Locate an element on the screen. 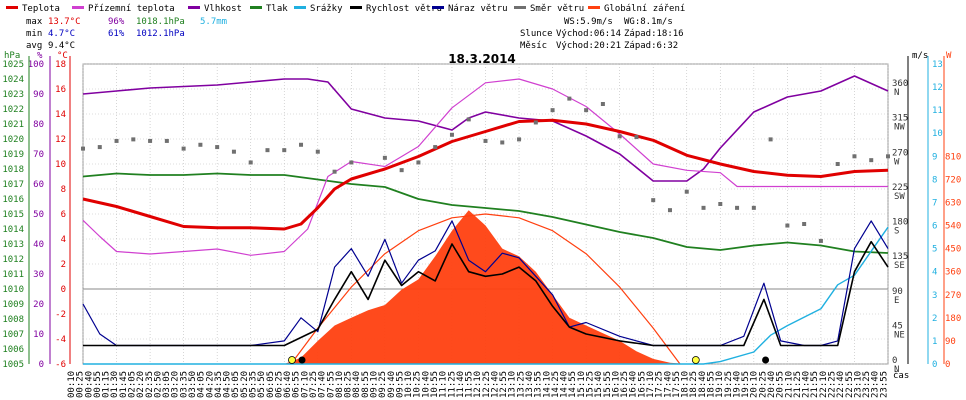 The image size is (966, 400). tick-label-pct: 40 is located at coordinates (38, 245).